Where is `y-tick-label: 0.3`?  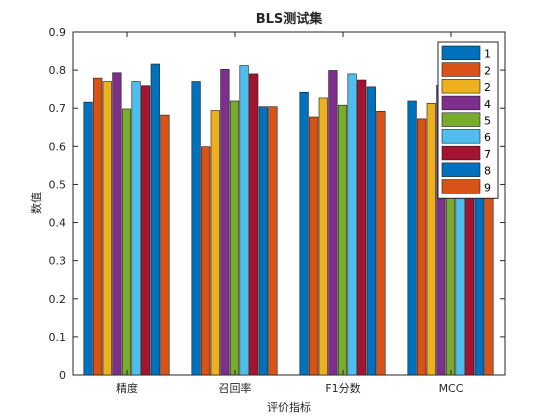
y-tick-label: 0.3 is located at coordinates (58, 261).